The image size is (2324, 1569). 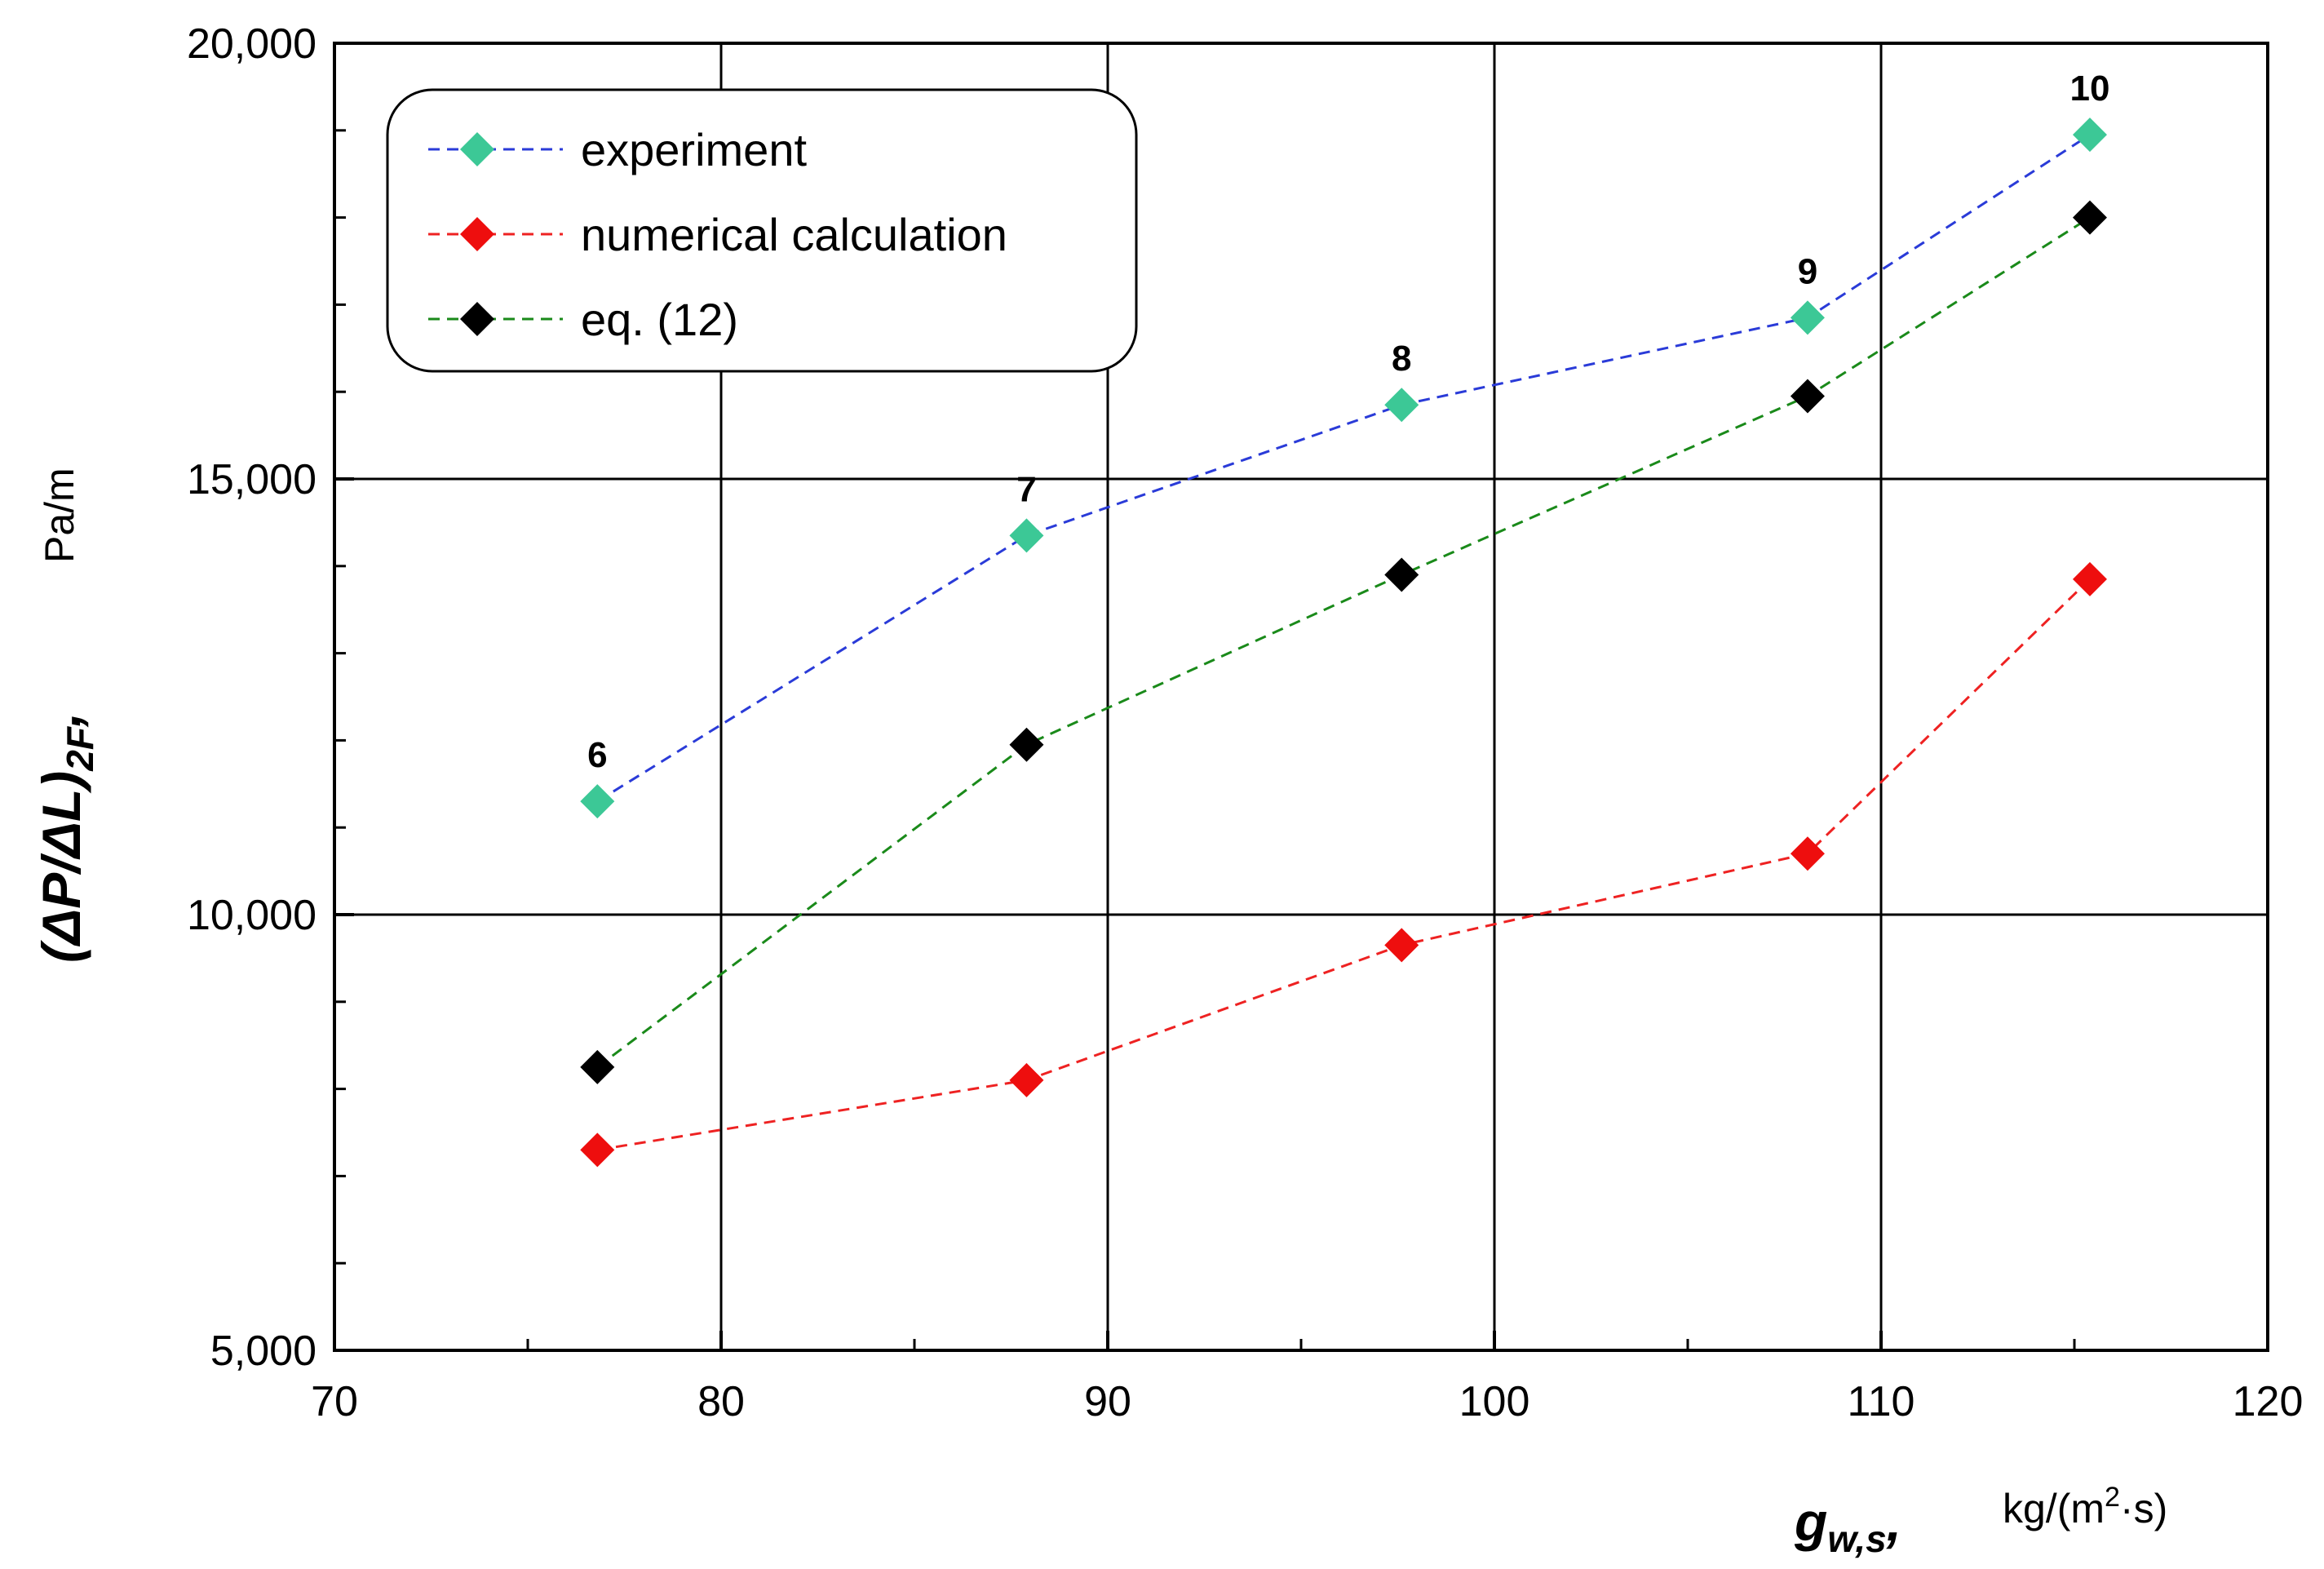 I want to click on y-axis-symbol: (ΔP/ΔL), so click(x=61, y=867).